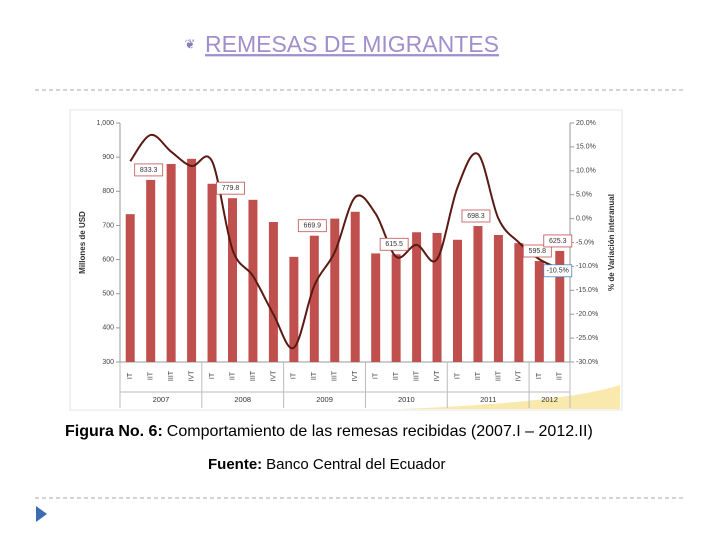 This screenshot has height=540, width=720. I want to click on data-label-text: 698.3, so click(476, 216).